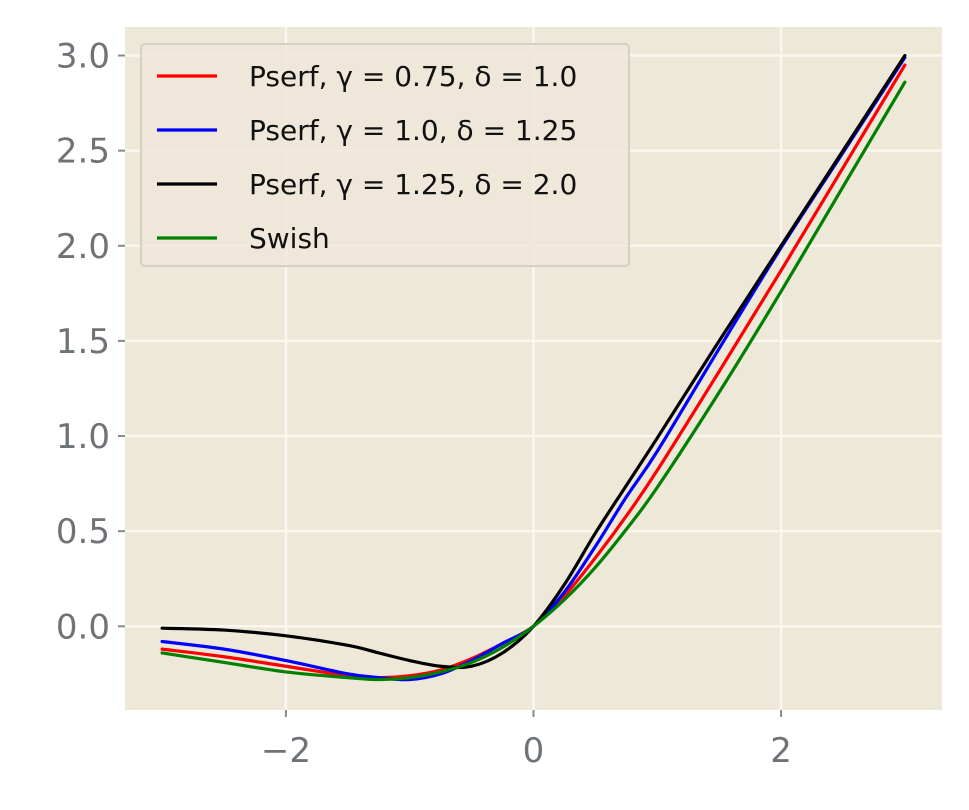 This screenshot has width=969, height=810. I want to click on legend-label: Pserf, γ = 1.0, δ = 1.25, so click(413, 130).